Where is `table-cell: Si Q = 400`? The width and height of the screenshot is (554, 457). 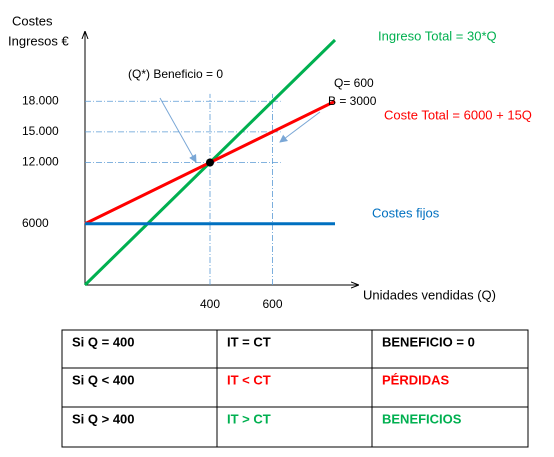
table-cell: Si Q = 400 is located at coordinates (103, 341).